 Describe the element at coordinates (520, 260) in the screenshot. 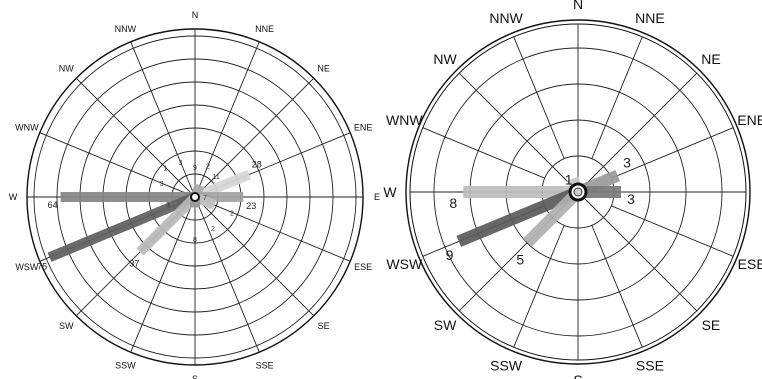

I see `bar-value-sw: 5` at that location.